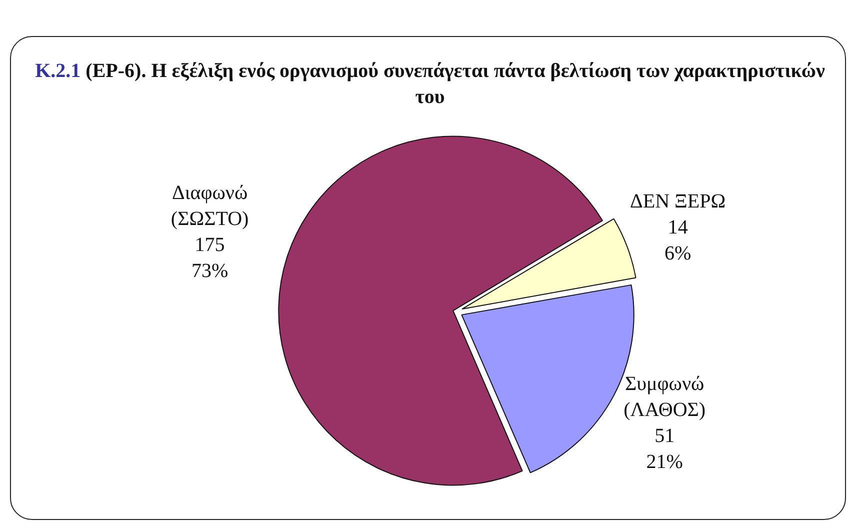  I want to click on data-label: 175 73%, so click(209, 258).